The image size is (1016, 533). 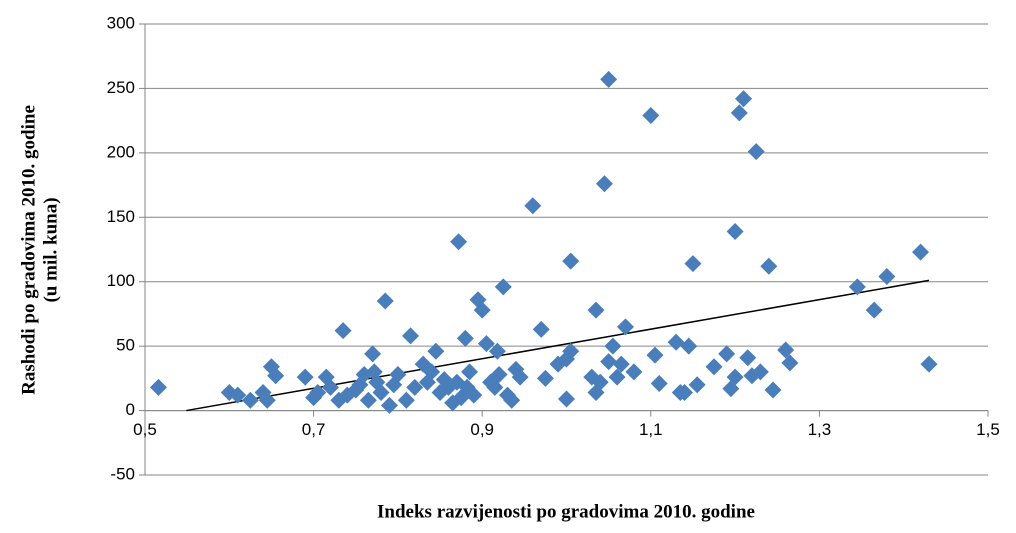 What do you see at coordinates (121, 22) in the screenshot?
I see `y-tick-label: 300` at bounding box center [121, 22].